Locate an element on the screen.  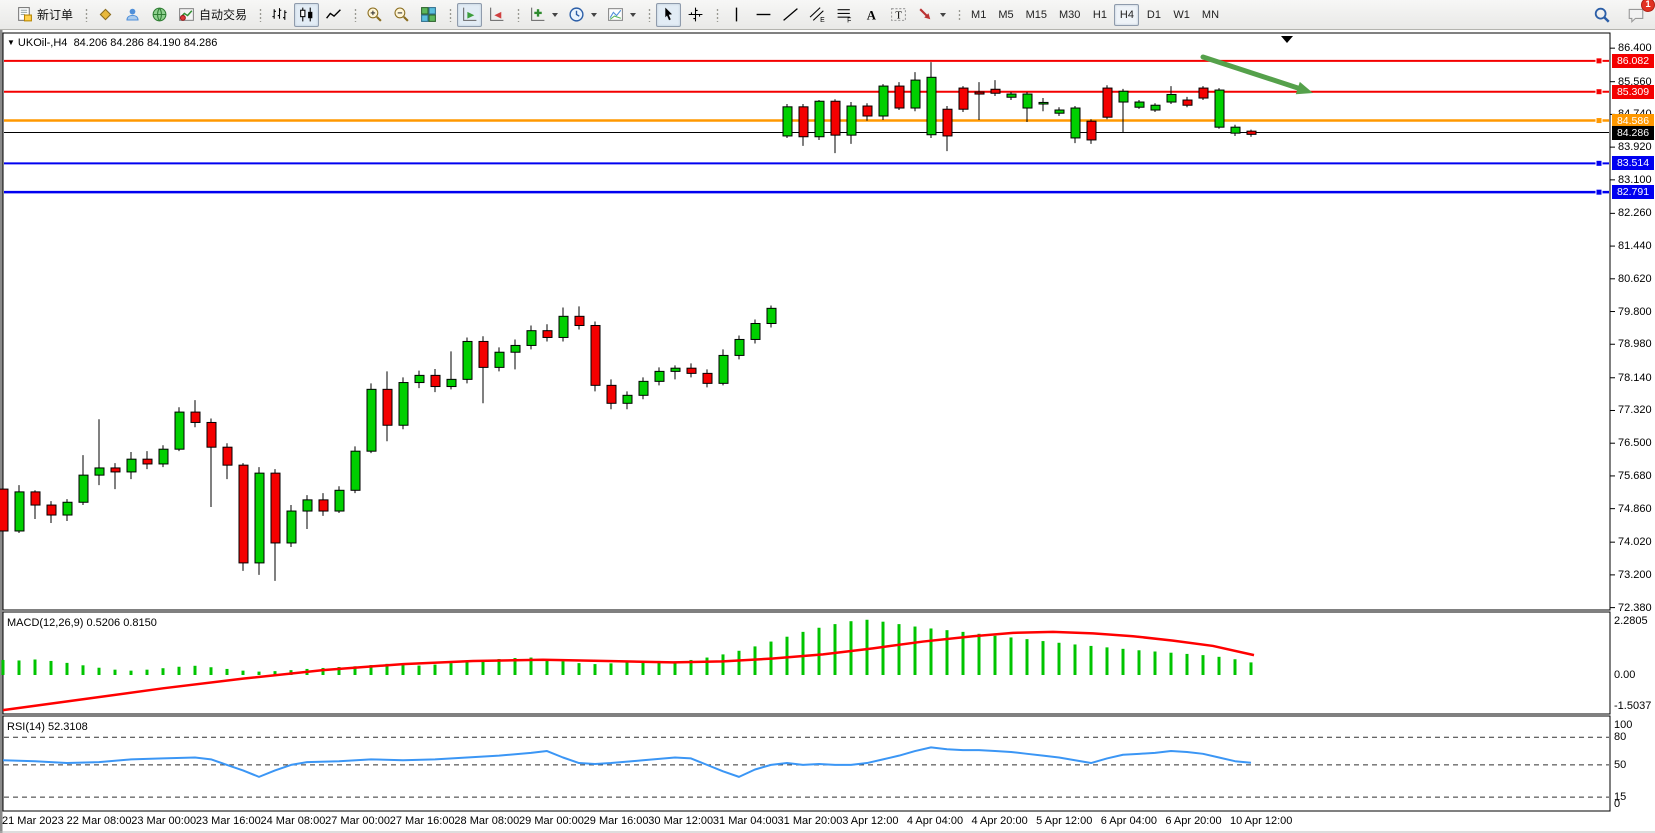
tile-windows-button is located at coordinates (428, 15).